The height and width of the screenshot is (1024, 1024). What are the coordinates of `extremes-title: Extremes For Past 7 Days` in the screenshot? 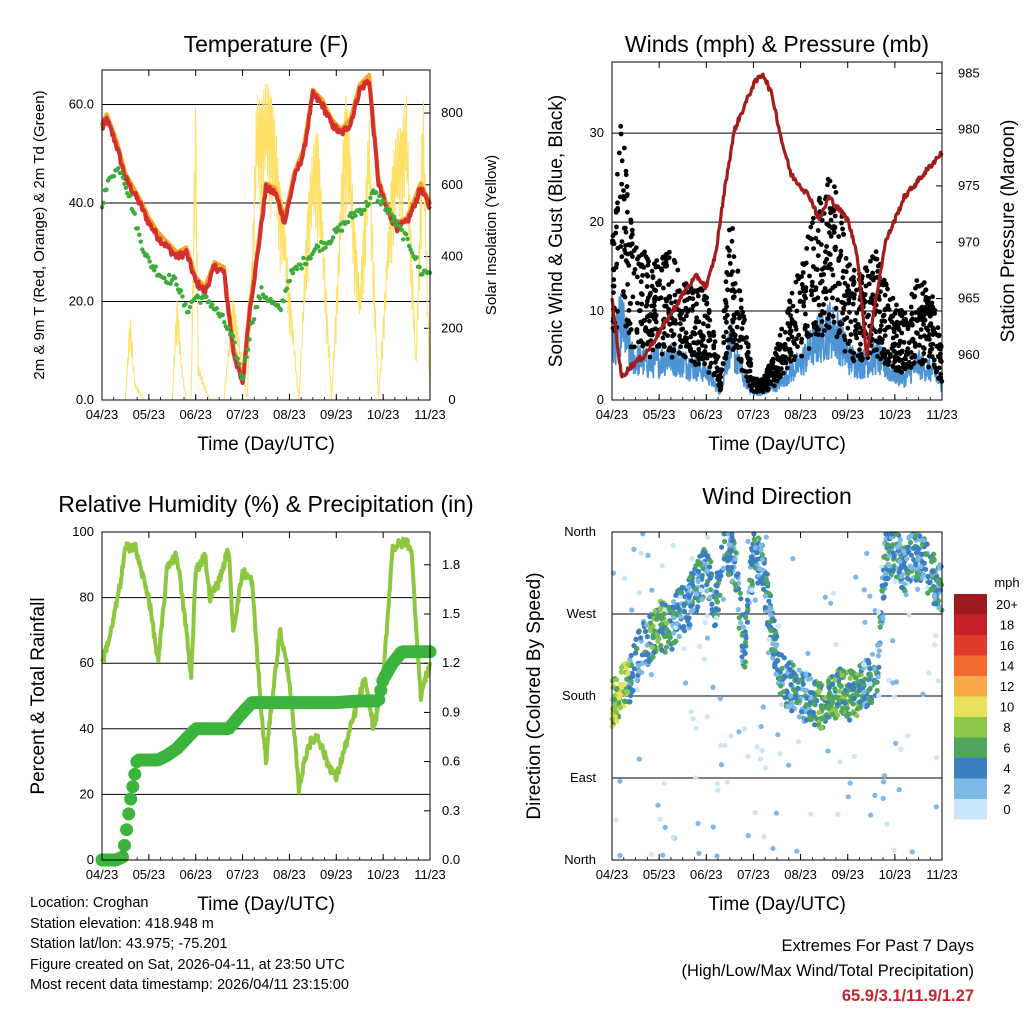 It's located at (877, 946).